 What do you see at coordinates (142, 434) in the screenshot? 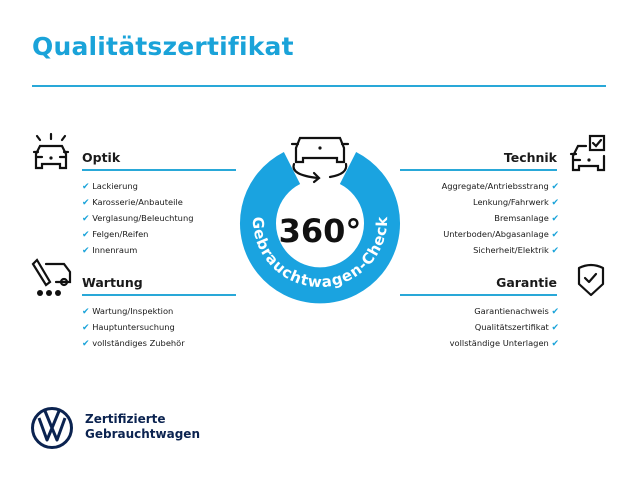
I see `brand-line-2: Gebrauchtwagen` at bounding box center [142, 434].